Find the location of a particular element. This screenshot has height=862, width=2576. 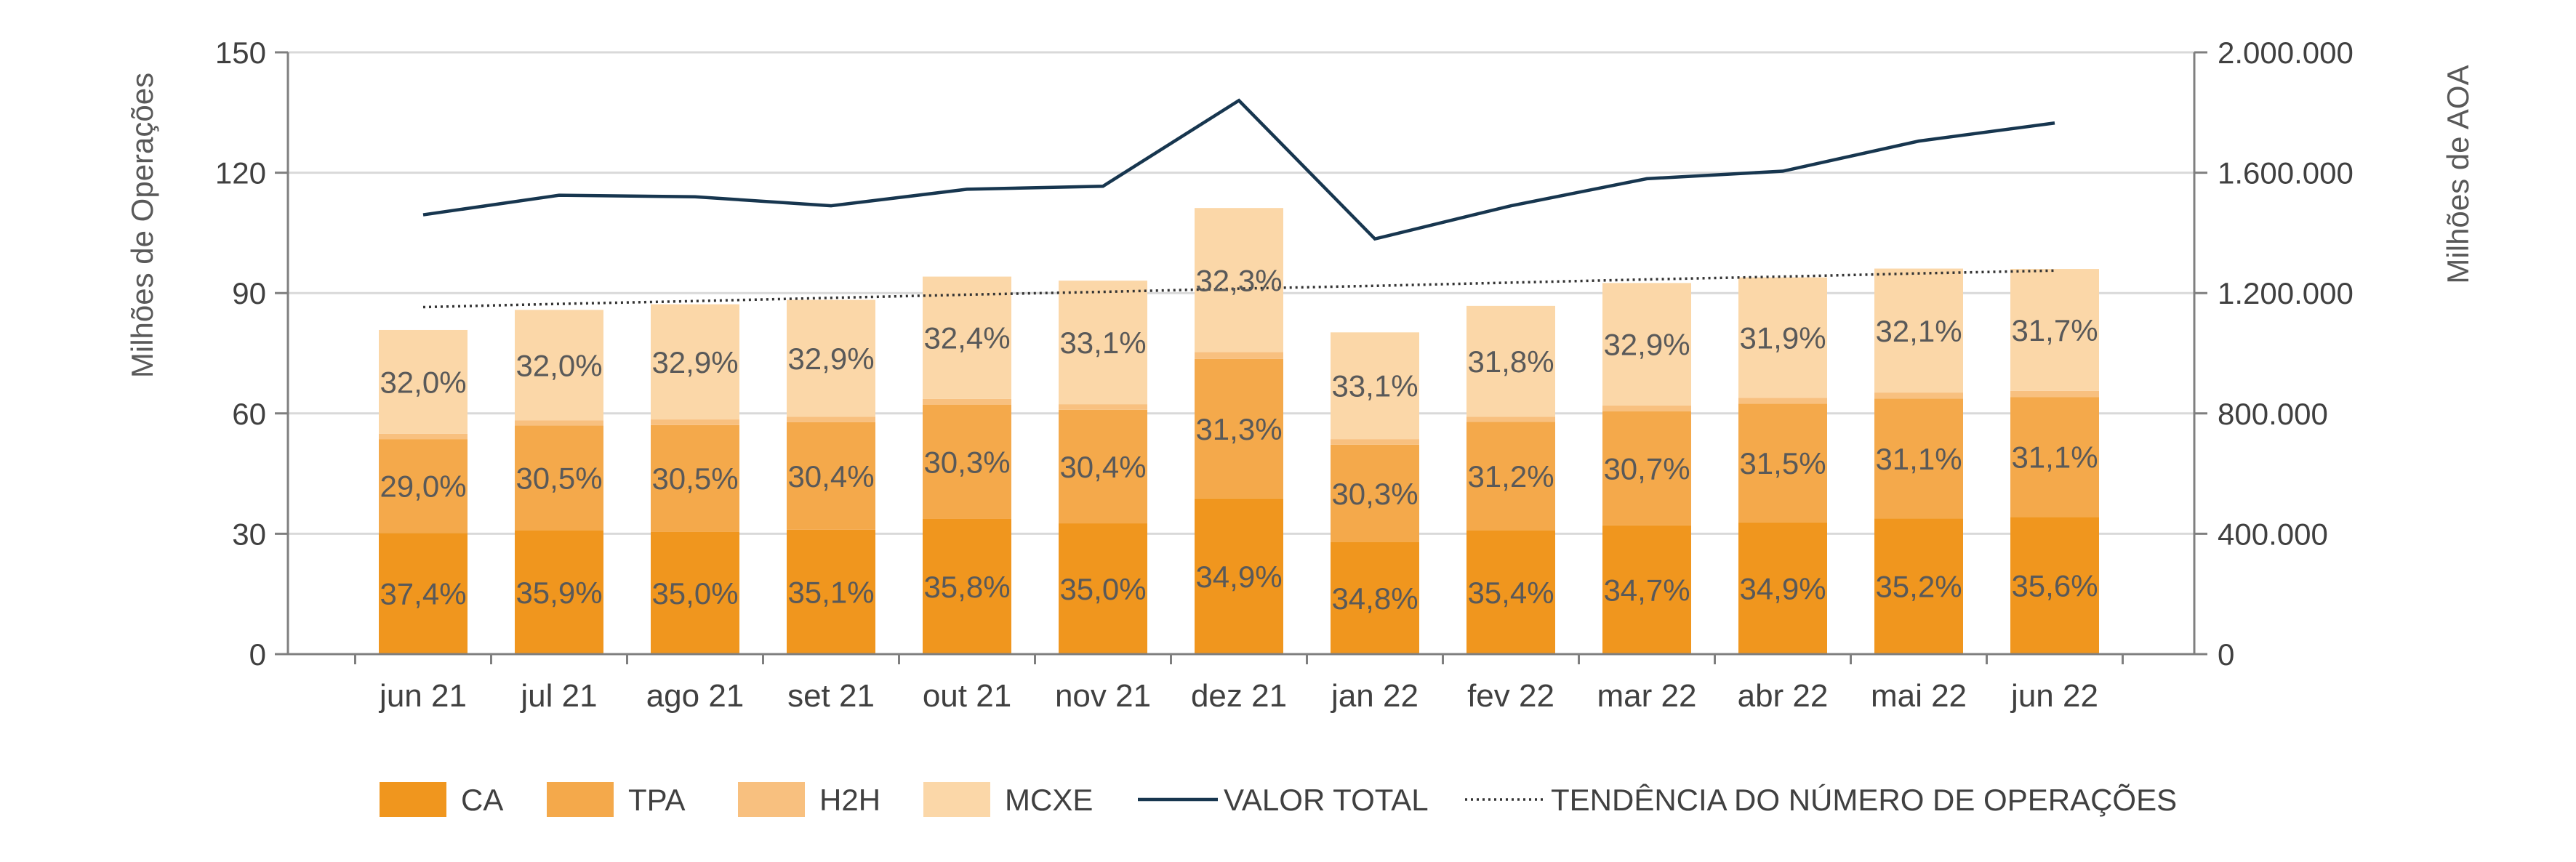

data-label-ca: 37,4% is located at coordinates (423, 594).